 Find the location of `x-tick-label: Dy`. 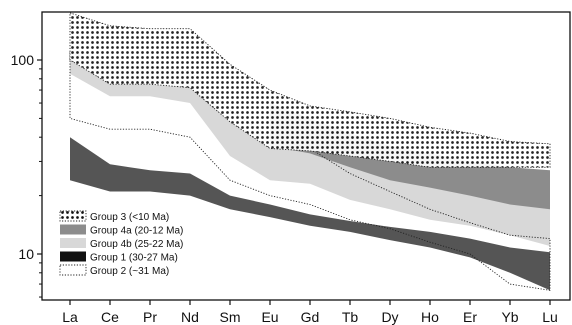

x-tick-label: Dy is located at coordinates (389, 317).